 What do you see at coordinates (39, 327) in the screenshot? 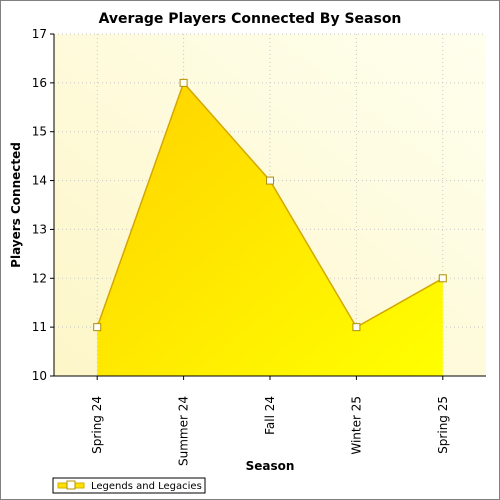
I see `y-tick-label: 11` at bounding box center [39, 327].